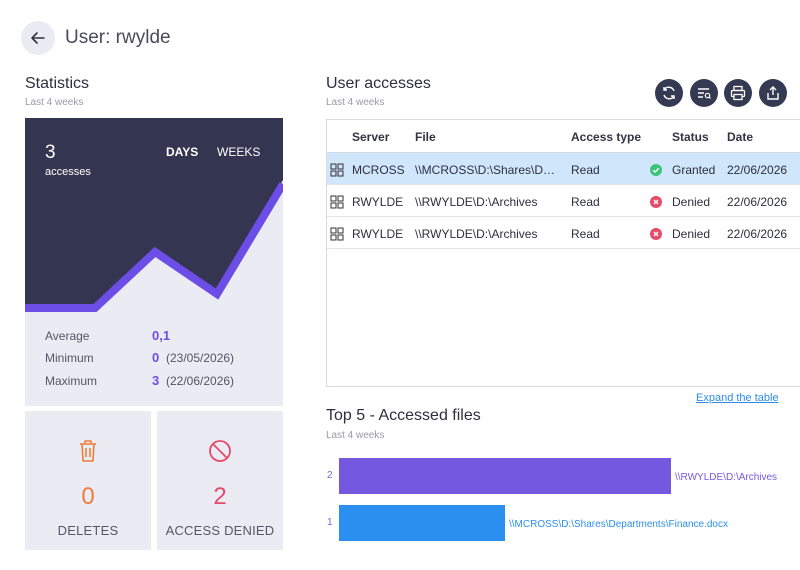 The image size is (800, 570). I want to click on top5-subtitle: Last 4 weeks, so click(355, 435).